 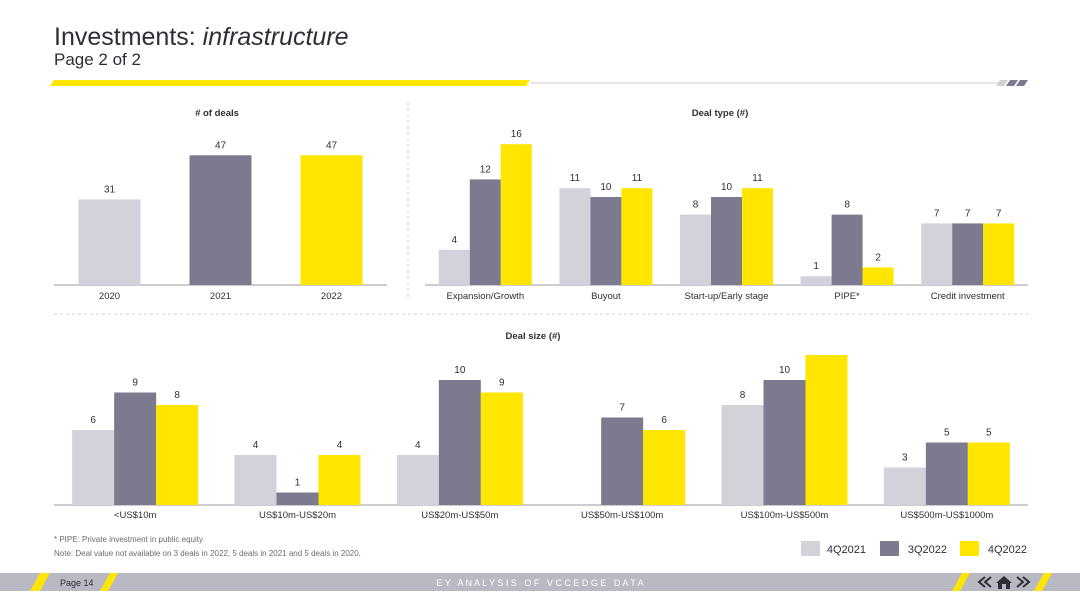 What do you see at coordinates (757, 236) in the screenshot?
I see `bar-start-up-early-stage-4q2022` at bounding box center [757, 236].